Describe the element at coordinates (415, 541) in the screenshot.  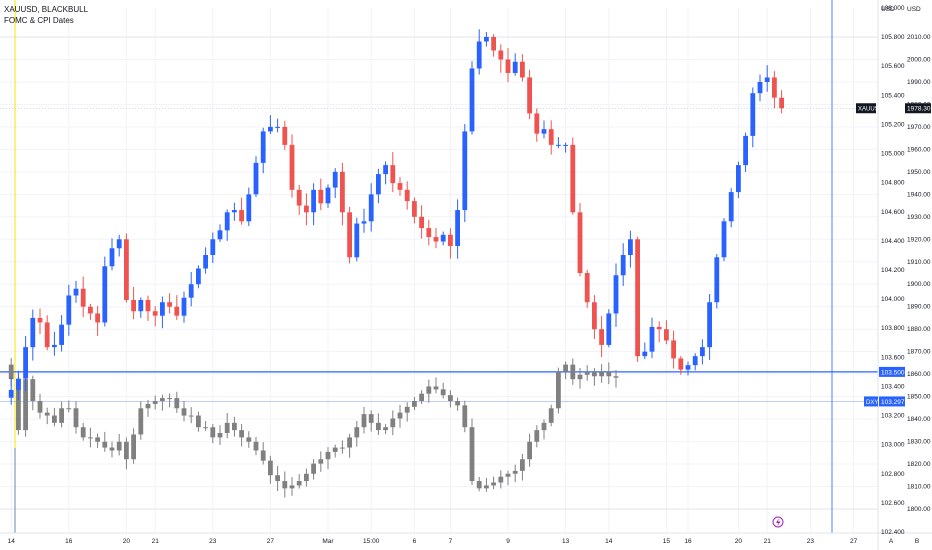
I see `time-tick-label: 6` at that location.